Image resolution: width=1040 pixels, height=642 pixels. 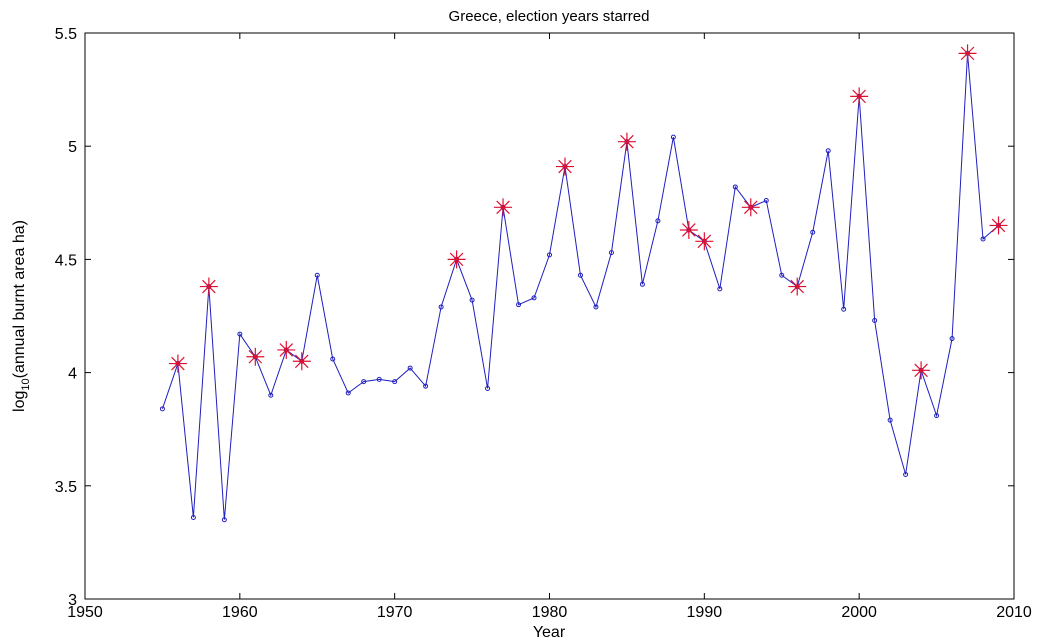 What do you see at coordinates (66, 260) in the screenshot?
I see `y-tick-label: 4.5` at bounding box center [66, 260].